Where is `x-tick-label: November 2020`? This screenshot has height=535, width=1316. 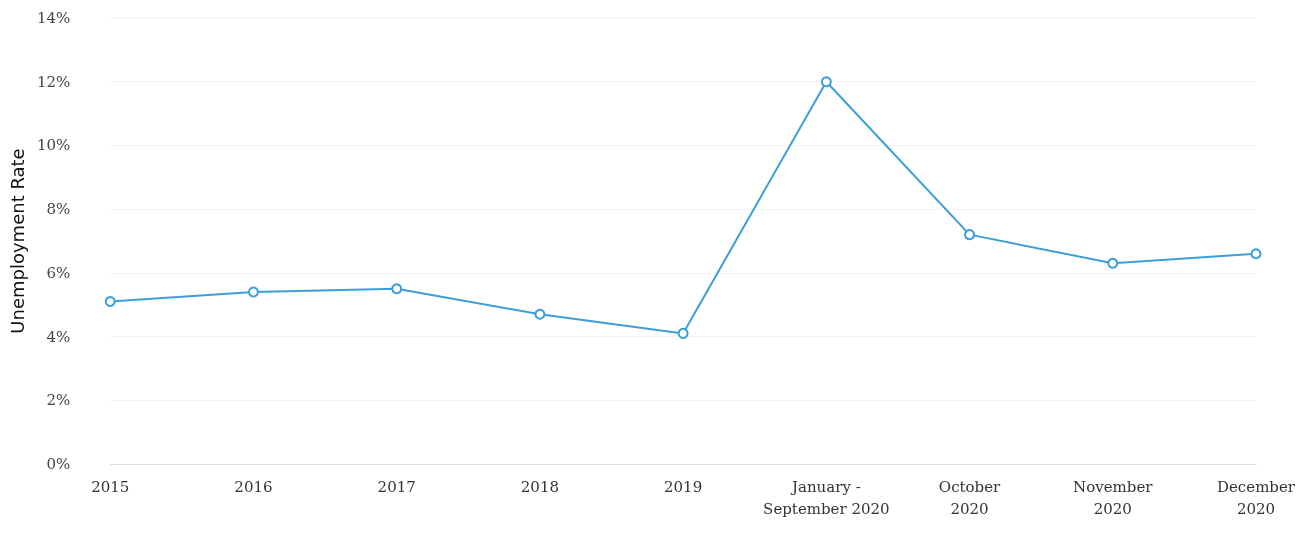 x-tick-label: November 2020 is located at coordinates (1113, 498).